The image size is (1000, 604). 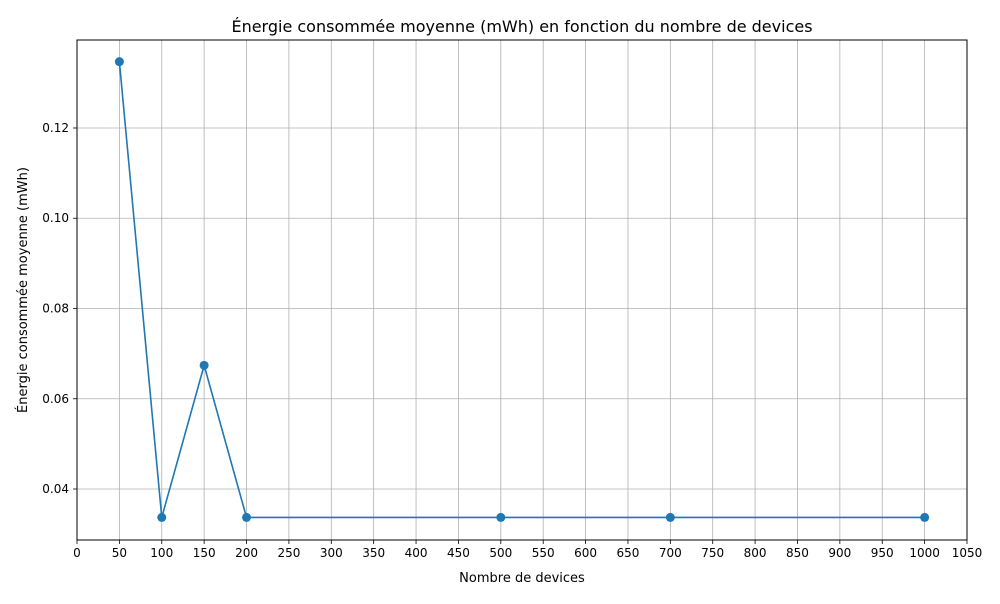 I want to click on x-tick-label: 200, so click(x=246, y=553).